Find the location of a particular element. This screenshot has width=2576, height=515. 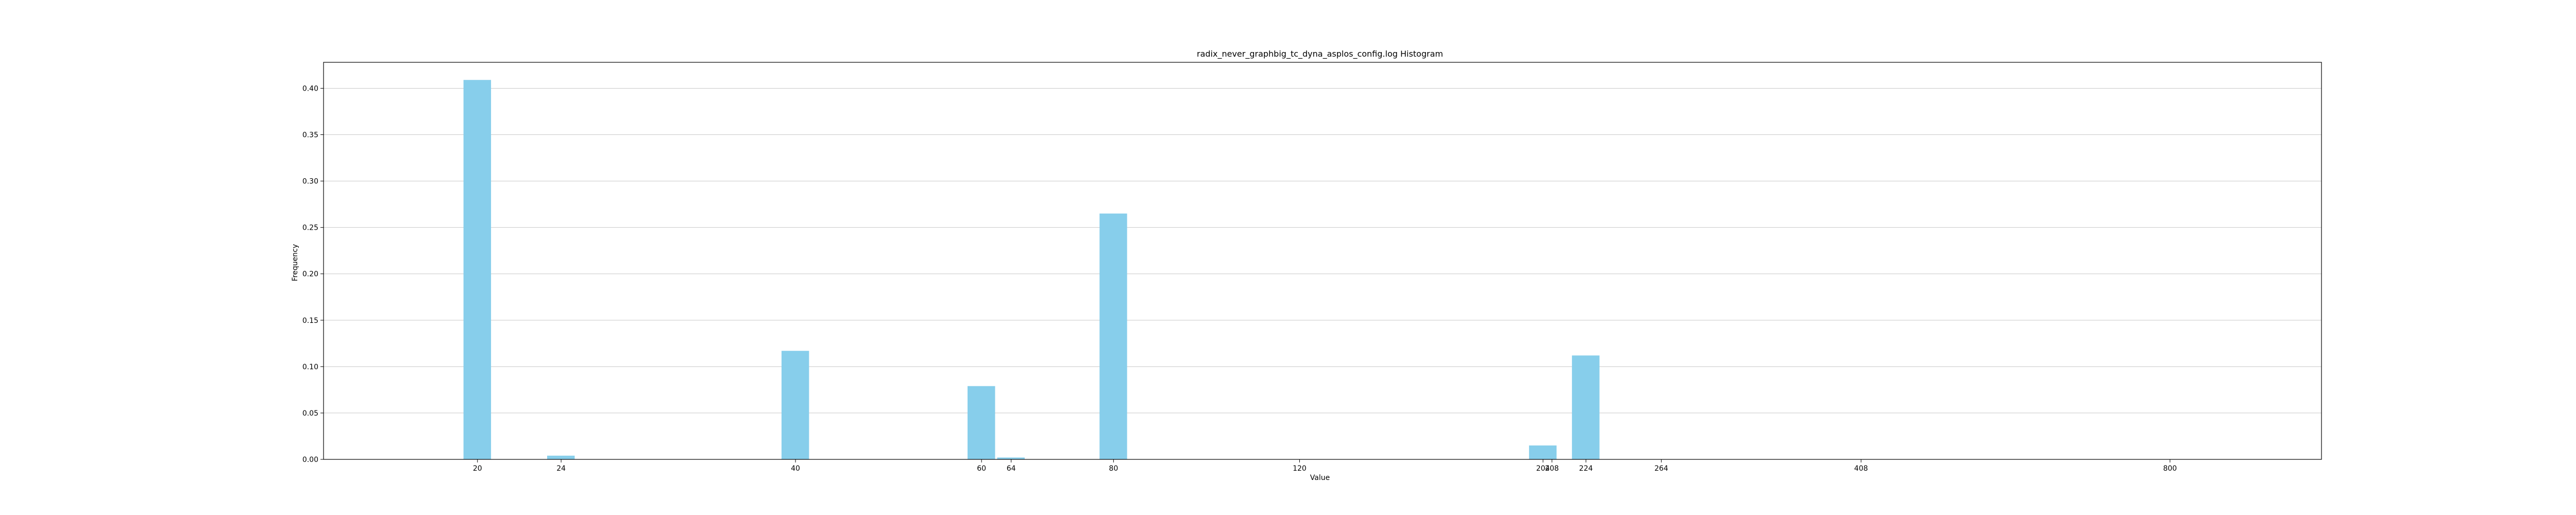

x-tick-label: 120 is located at coordinates (1300, 469).